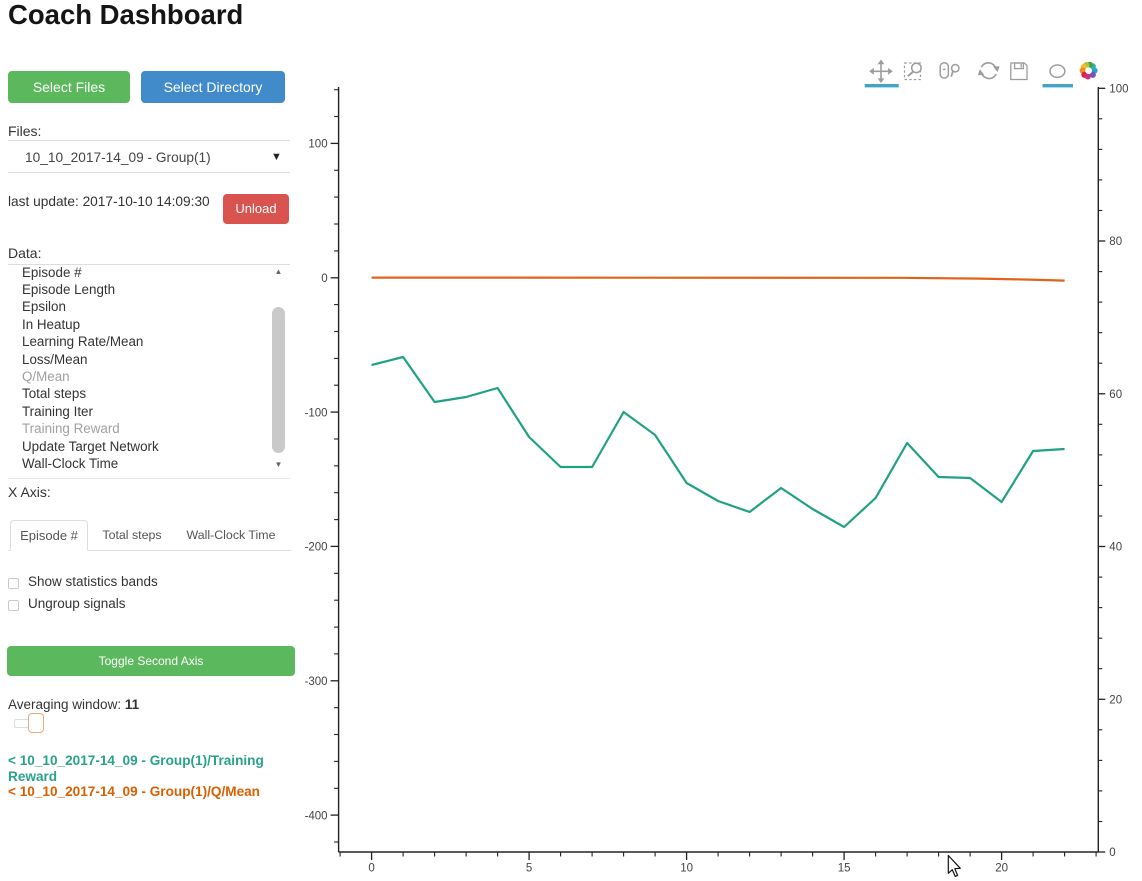 Image resolution: width=1142 pixels, height=881 pixels. I want to click on svg-text: -200, so click(316, 548).